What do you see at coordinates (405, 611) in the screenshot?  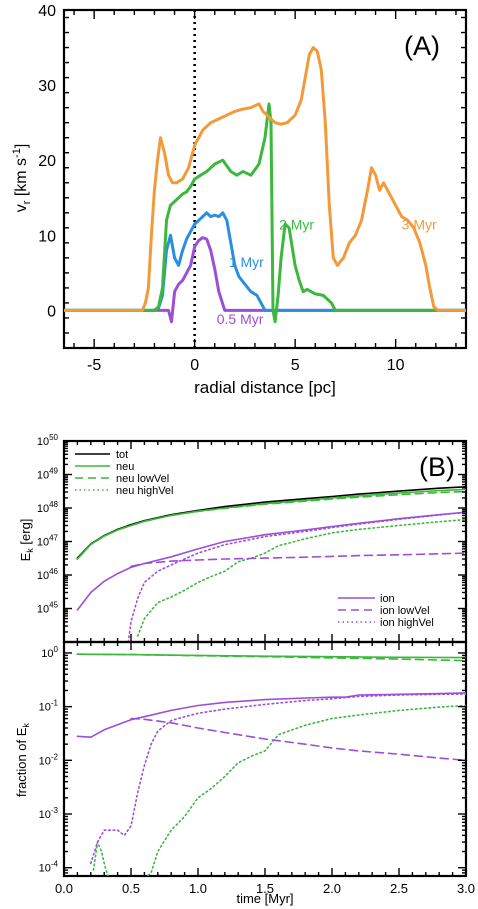 I see `legend-label: ion lowVel` at bounding box center [405, 611].